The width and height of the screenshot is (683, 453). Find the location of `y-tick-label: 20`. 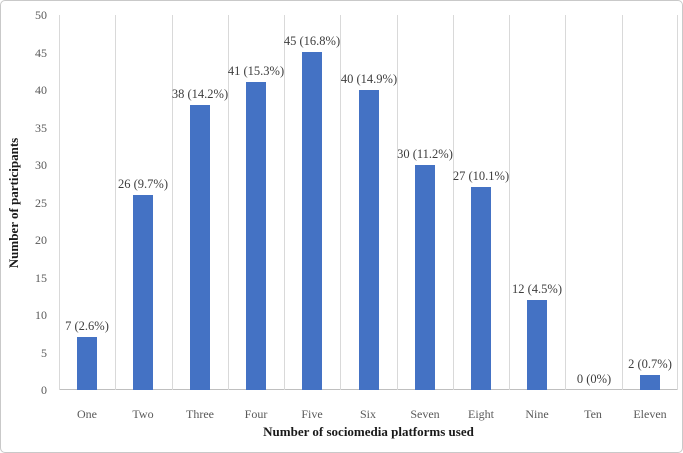

y-tick-label: 20 is located at coordinates (41, 240).